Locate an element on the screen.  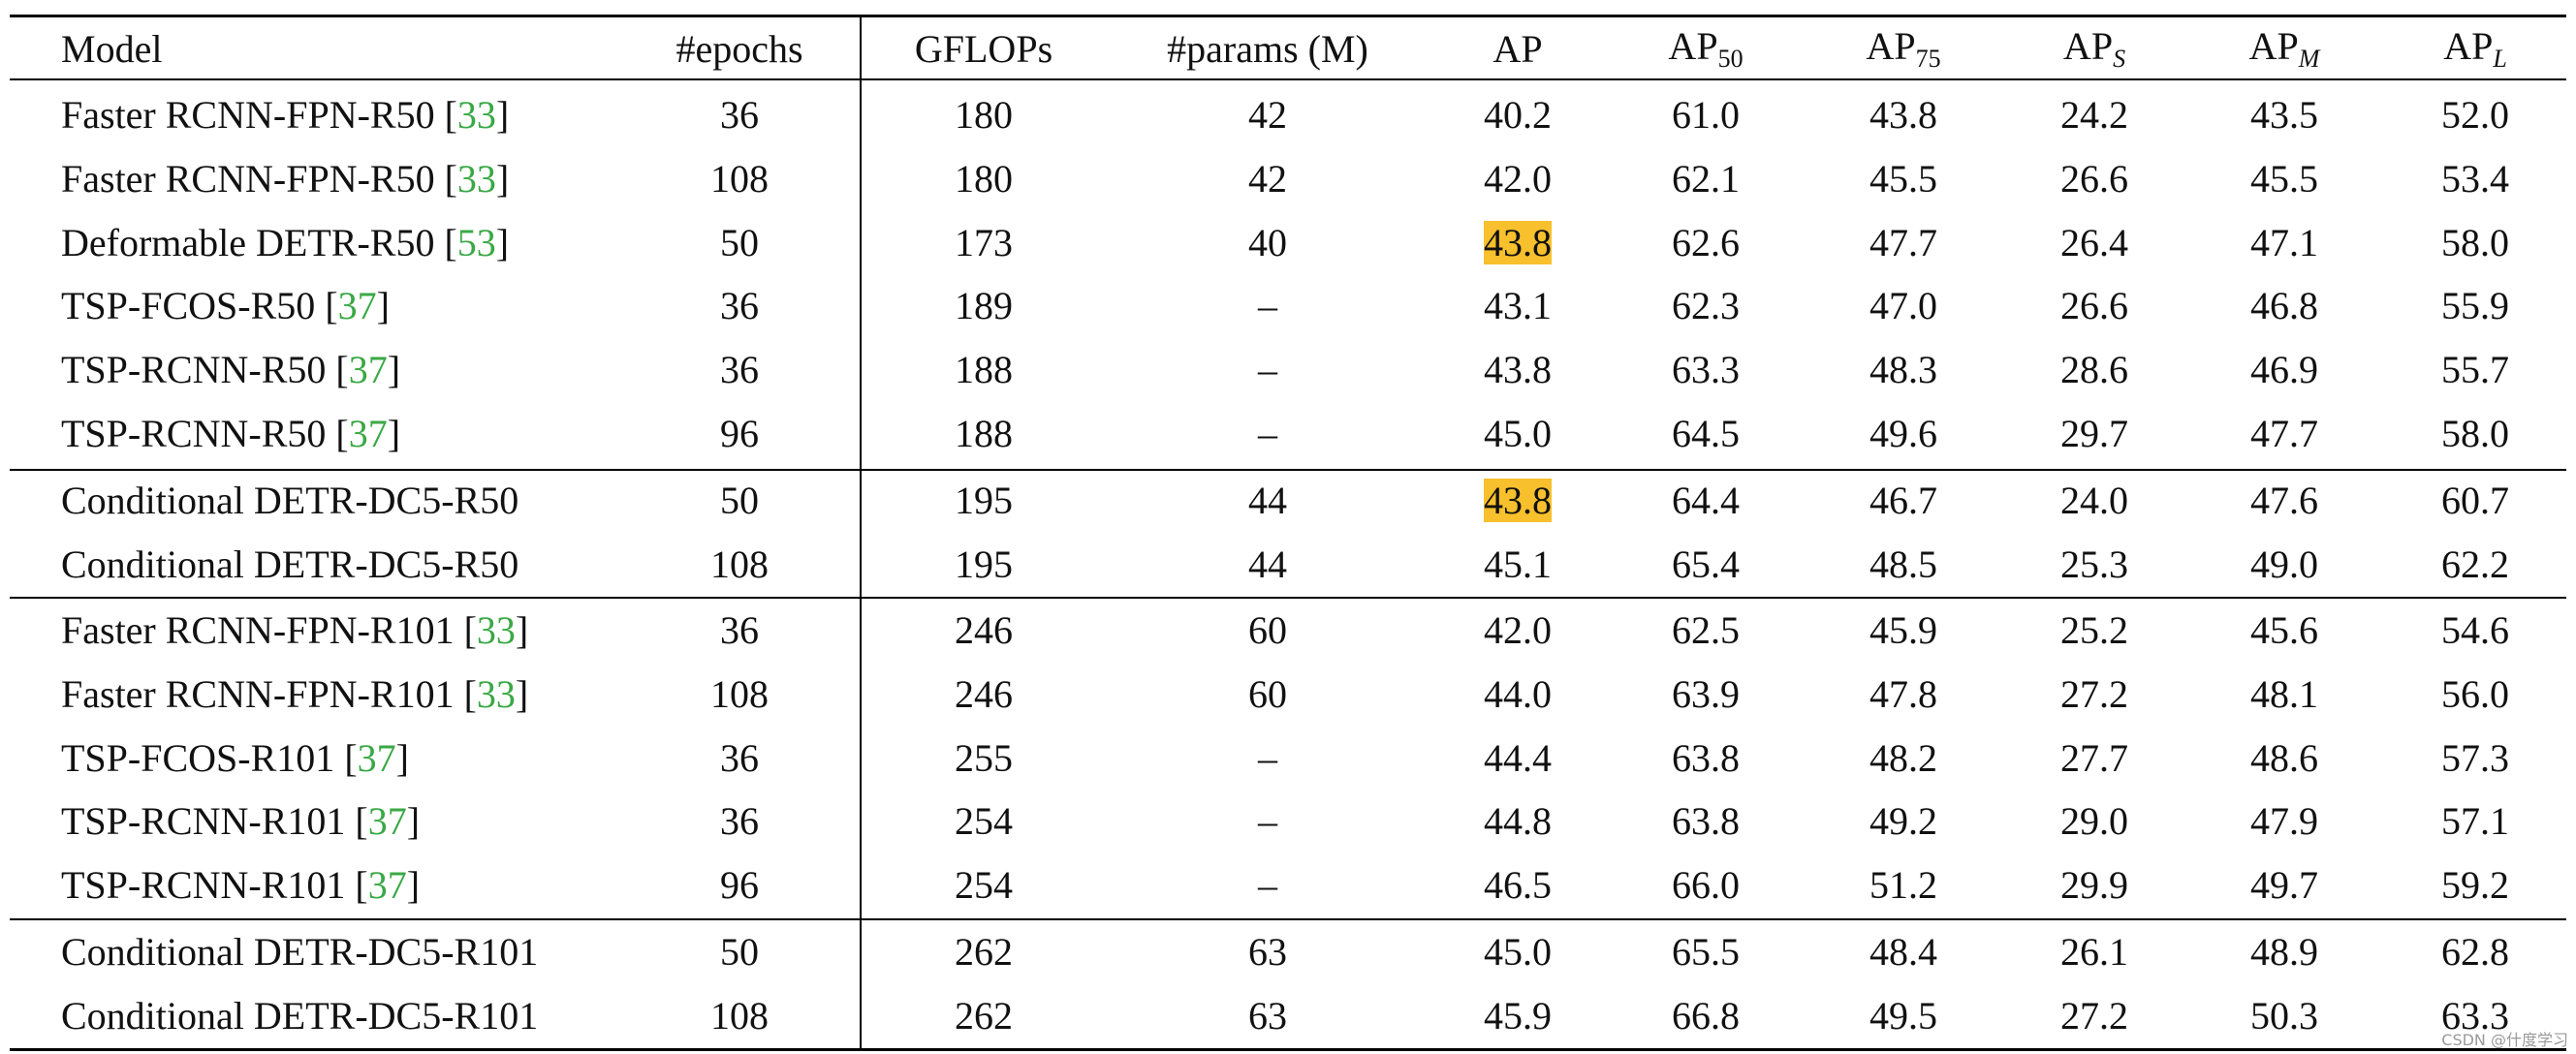
cell: 49.5 is located at coordinates (1903, 1015).